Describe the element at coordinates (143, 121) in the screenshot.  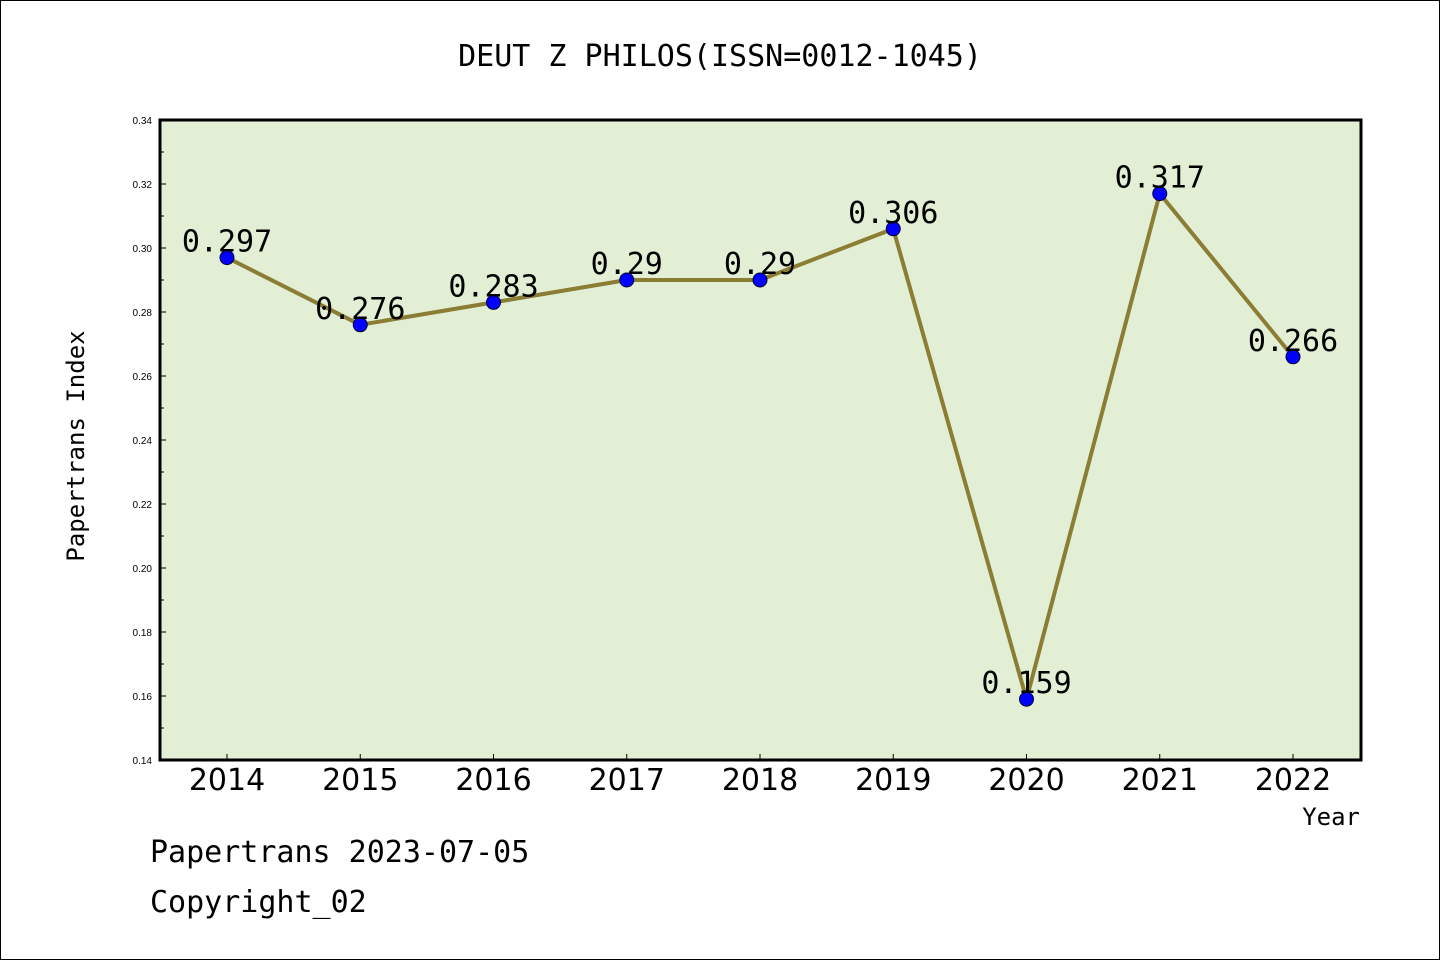
I see `y-tick-label: 0.34` at that location.